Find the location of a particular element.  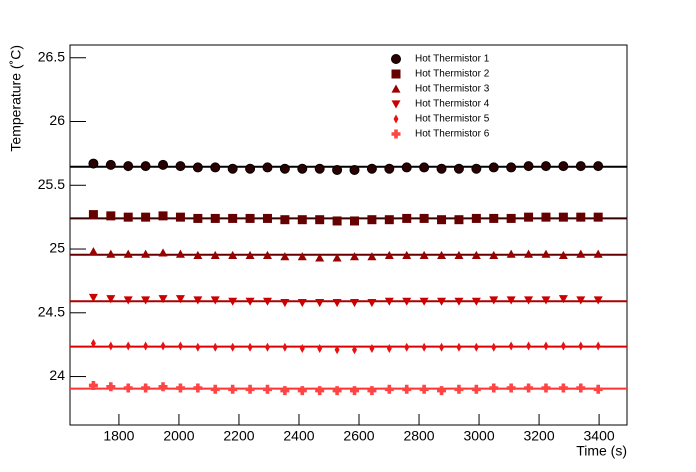

x-tick-label: 3000 is located at coordinates (478, 436).